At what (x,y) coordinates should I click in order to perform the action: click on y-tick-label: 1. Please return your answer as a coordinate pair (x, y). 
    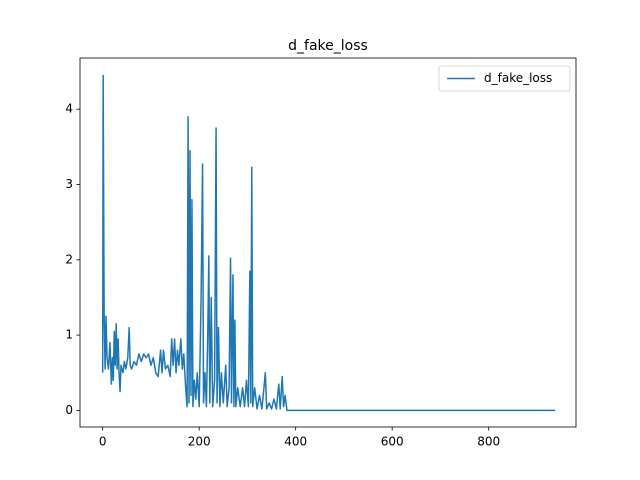
    Looking at the image, I should click on (69, 335).